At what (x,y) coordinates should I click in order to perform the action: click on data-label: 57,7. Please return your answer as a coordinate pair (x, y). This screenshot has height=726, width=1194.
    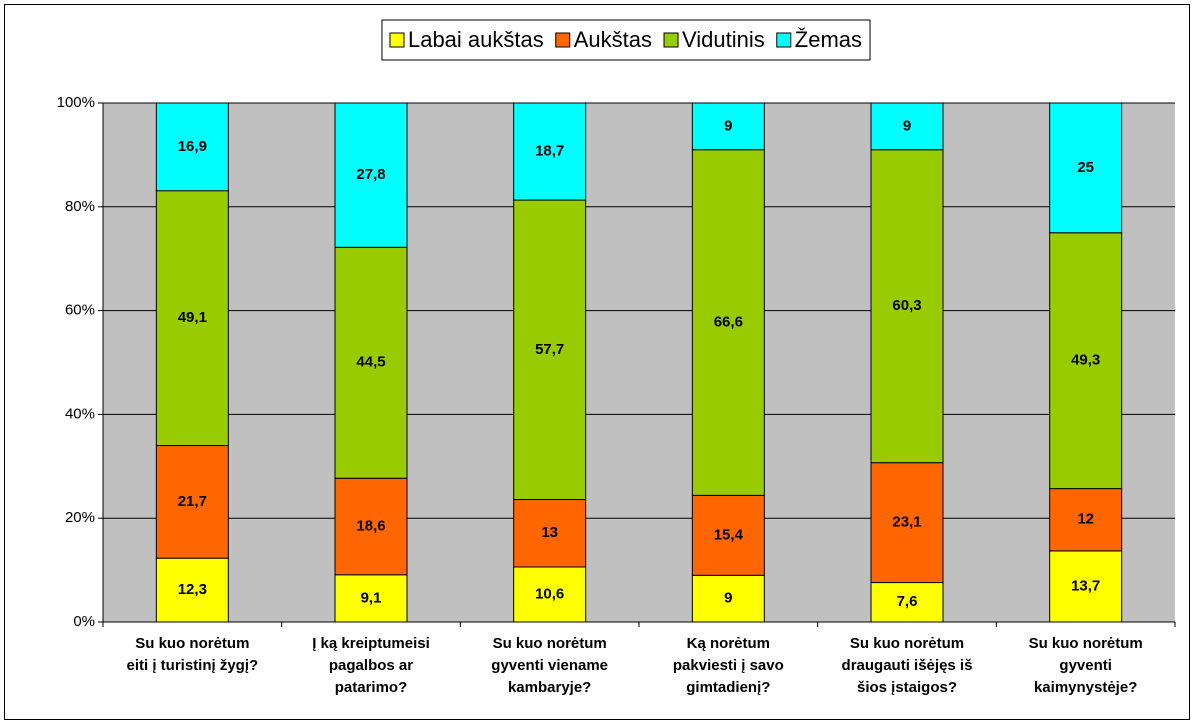
    Looking at the image, I should click on (549, 349).